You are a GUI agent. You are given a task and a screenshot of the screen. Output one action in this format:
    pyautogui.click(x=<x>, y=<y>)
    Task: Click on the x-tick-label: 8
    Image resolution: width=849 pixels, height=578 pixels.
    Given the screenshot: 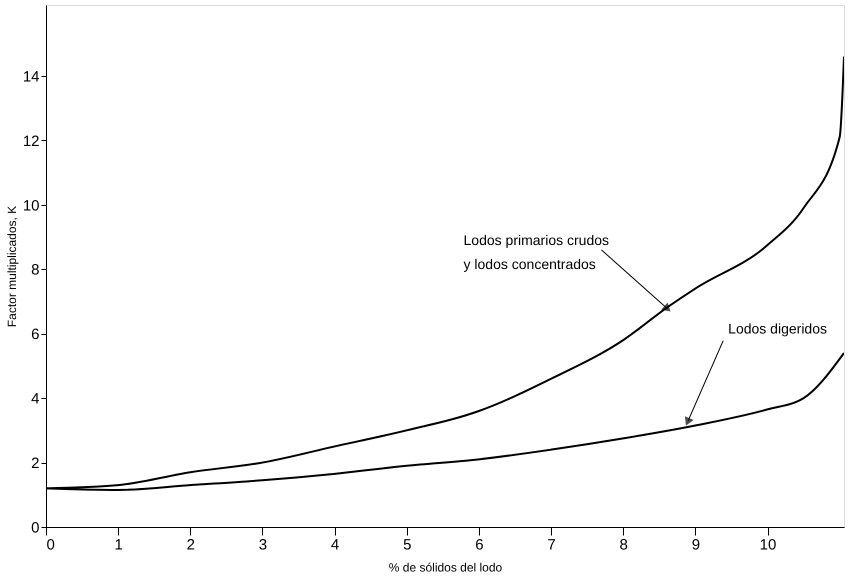 What is the action you would take?
    pyautogui.click(x=624, y=545)
    